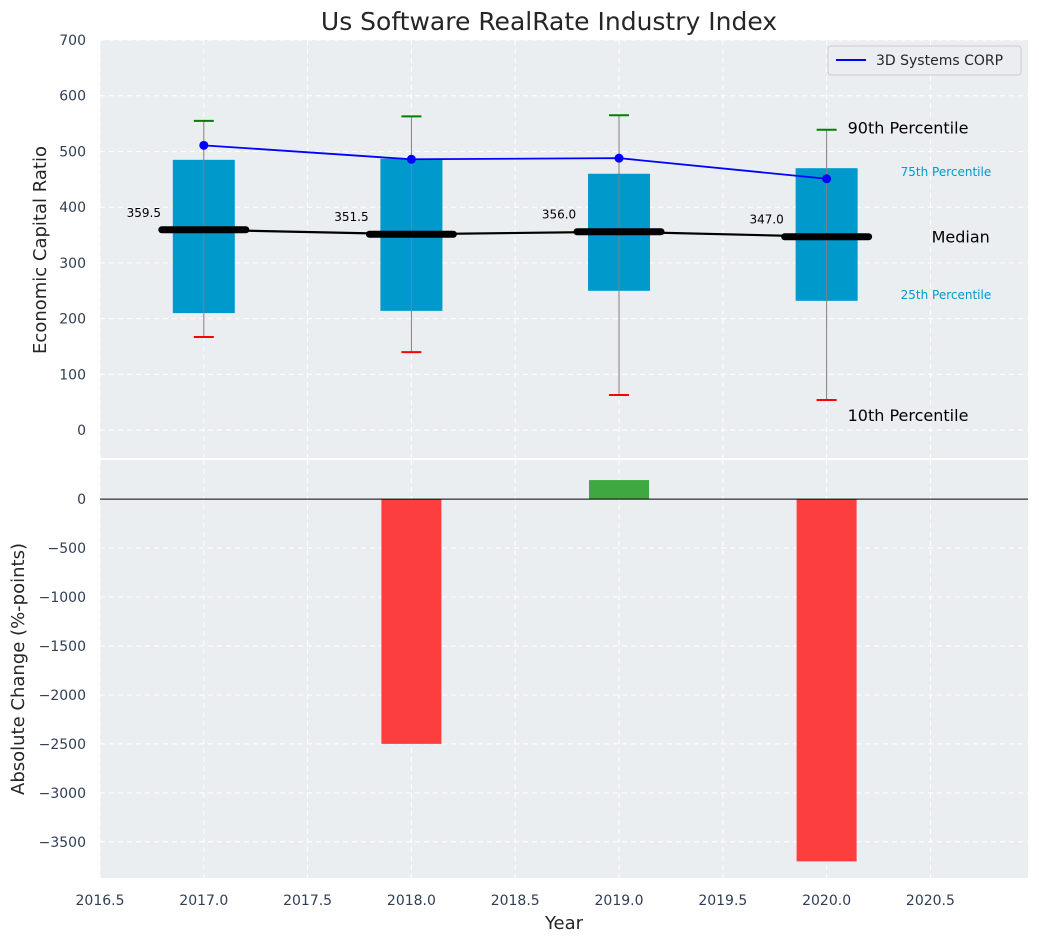  Describe the element at coordinates (62, 598) in the screenshot. I see `bottom-y-tick-label: −1000` at that location.